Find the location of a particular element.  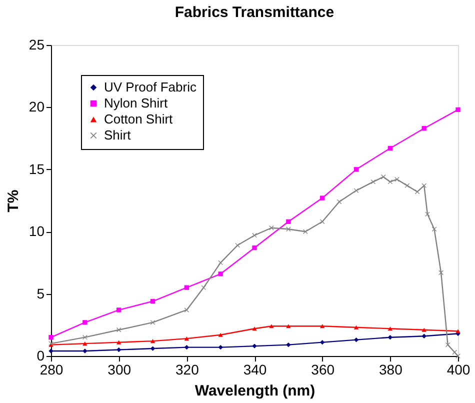

x-tick-label: 320 is located at coordinates (187, 370).